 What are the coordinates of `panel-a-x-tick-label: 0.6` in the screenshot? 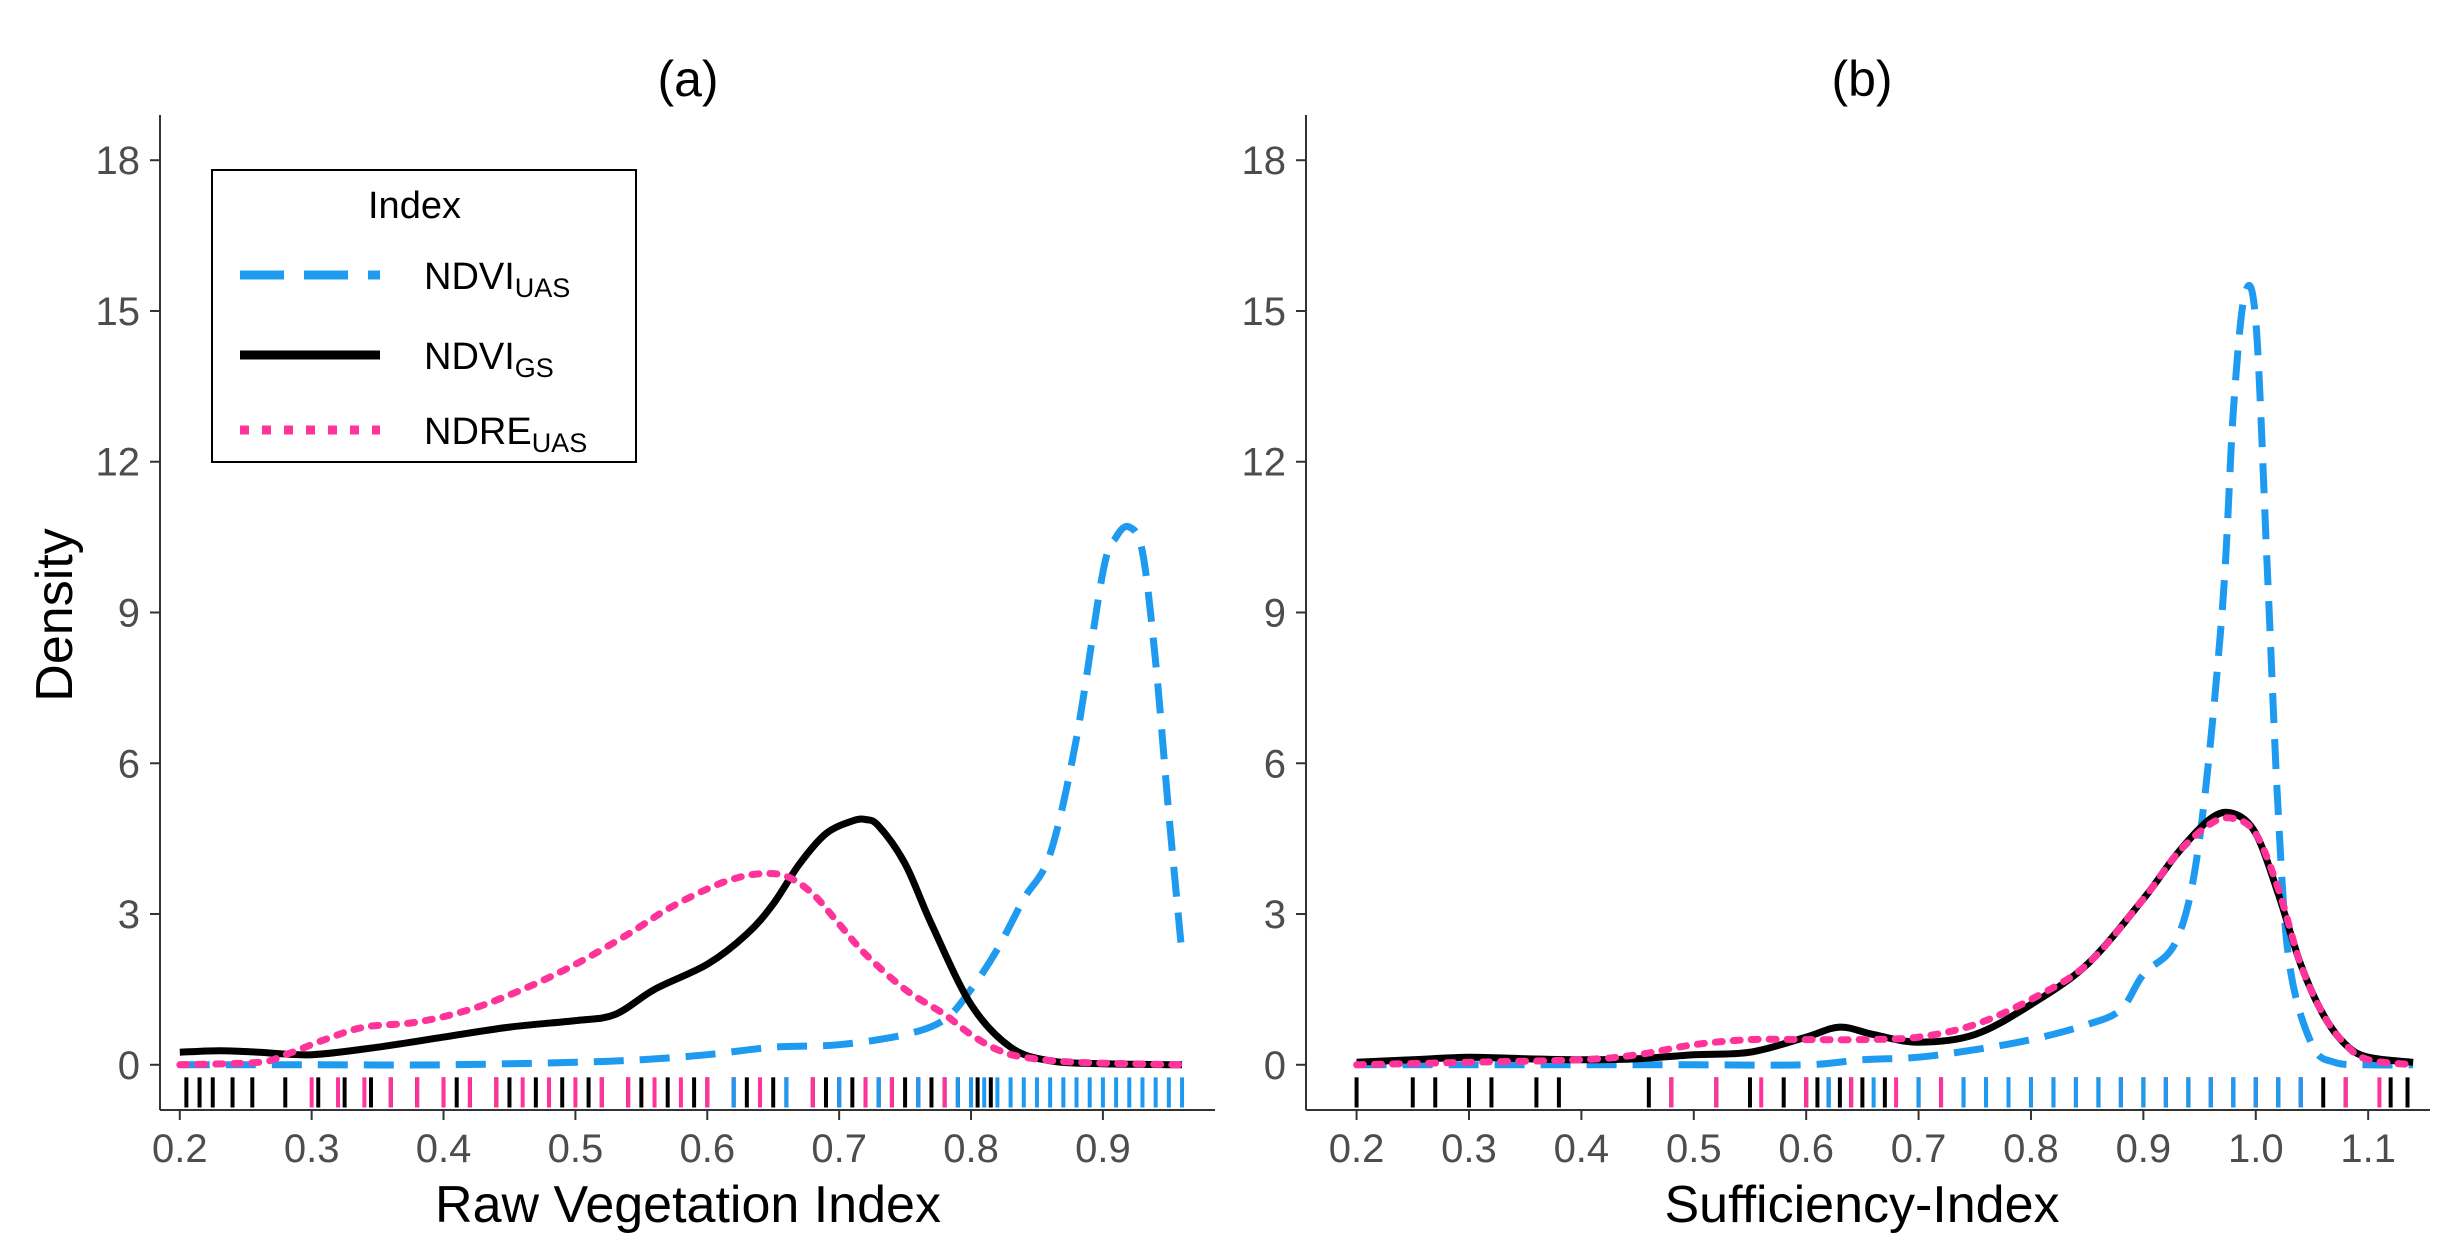 It's located at (707, 1149).